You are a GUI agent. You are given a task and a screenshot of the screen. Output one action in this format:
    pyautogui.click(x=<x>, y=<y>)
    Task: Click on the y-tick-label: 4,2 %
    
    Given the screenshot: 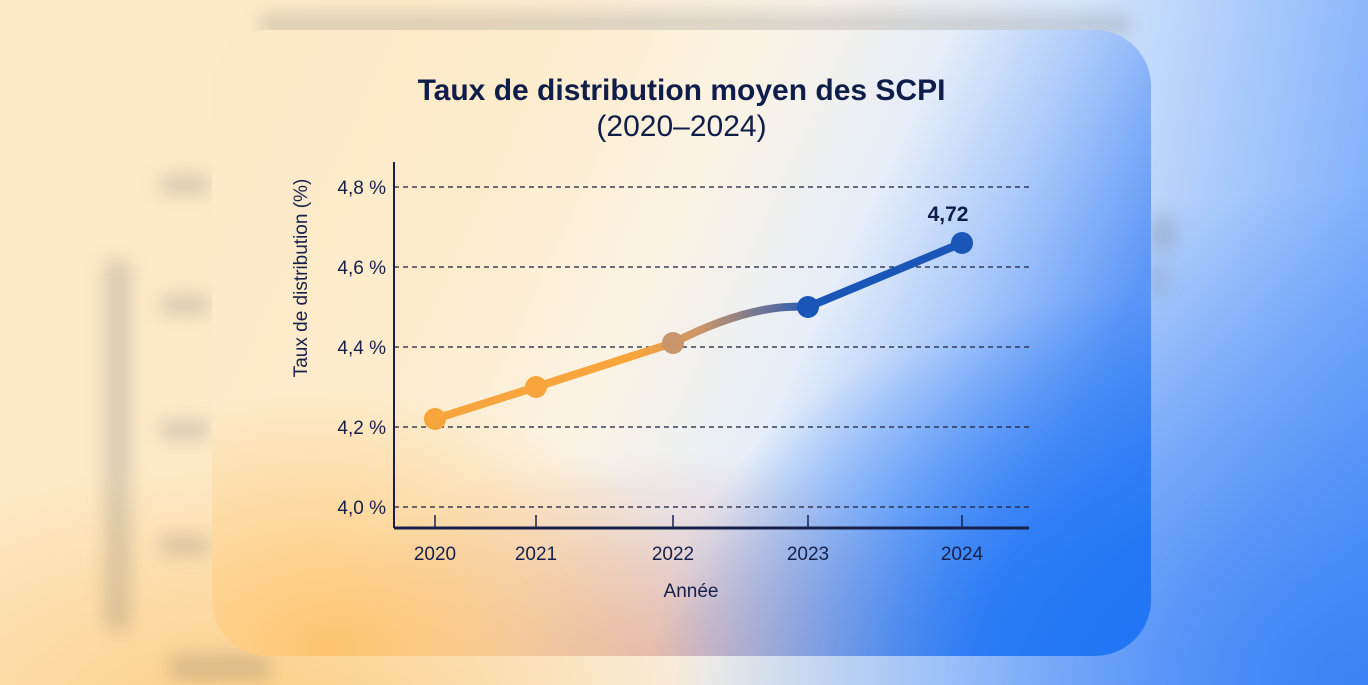 What is the action you would take?
    pyautogui.click(x=361, y=428)
    